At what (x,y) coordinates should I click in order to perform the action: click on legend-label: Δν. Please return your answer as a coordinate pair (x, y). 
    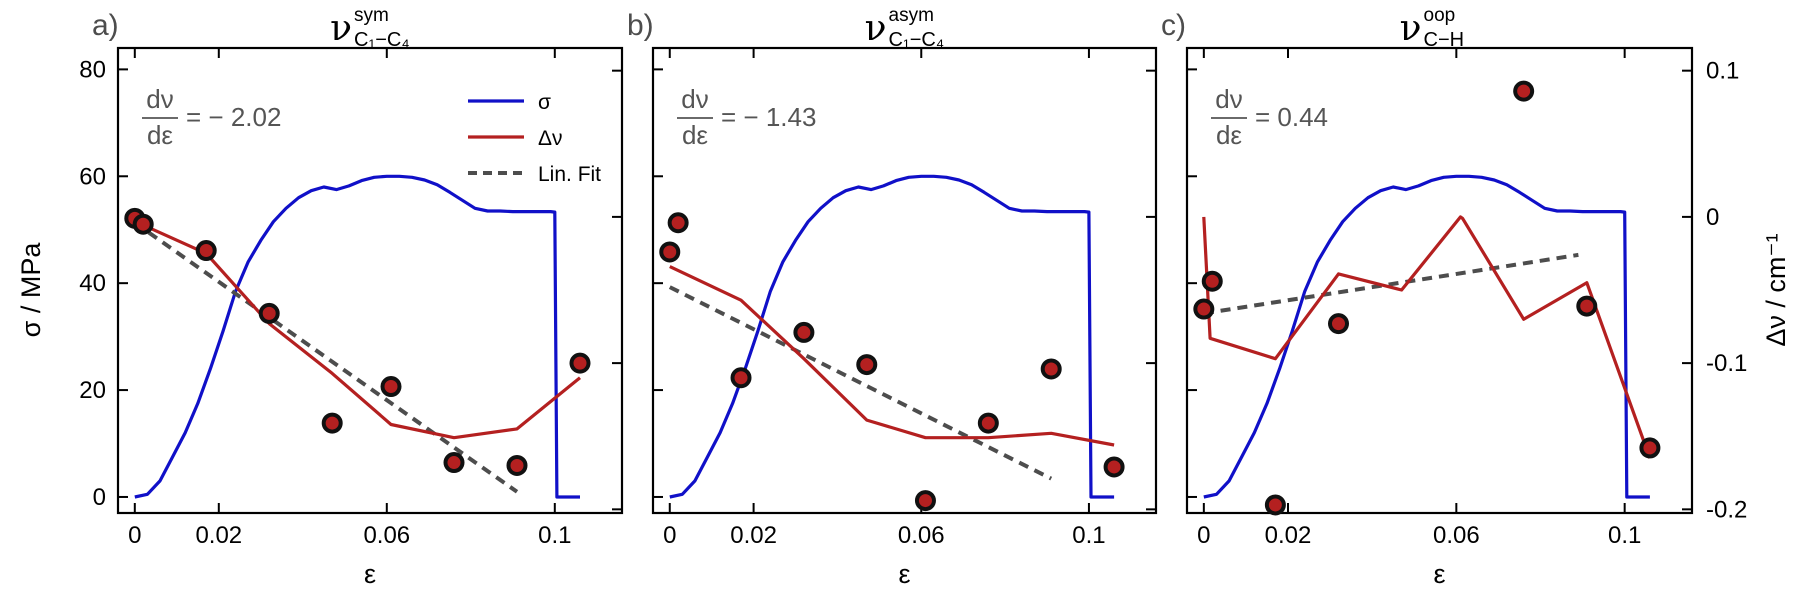
    Looking at the image, I should click on (550, 138).